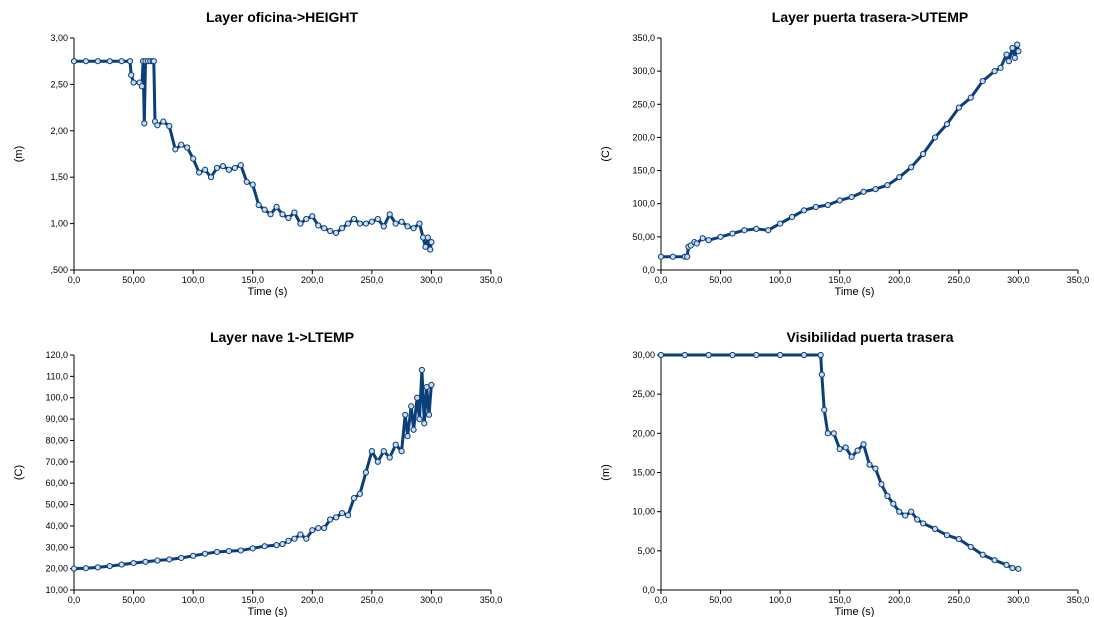 This screenshot has width=1094, height=617. Describe the element at coordinates (648, 590) in the screenshot. I see `y-tick-label: 0,0` at that location.